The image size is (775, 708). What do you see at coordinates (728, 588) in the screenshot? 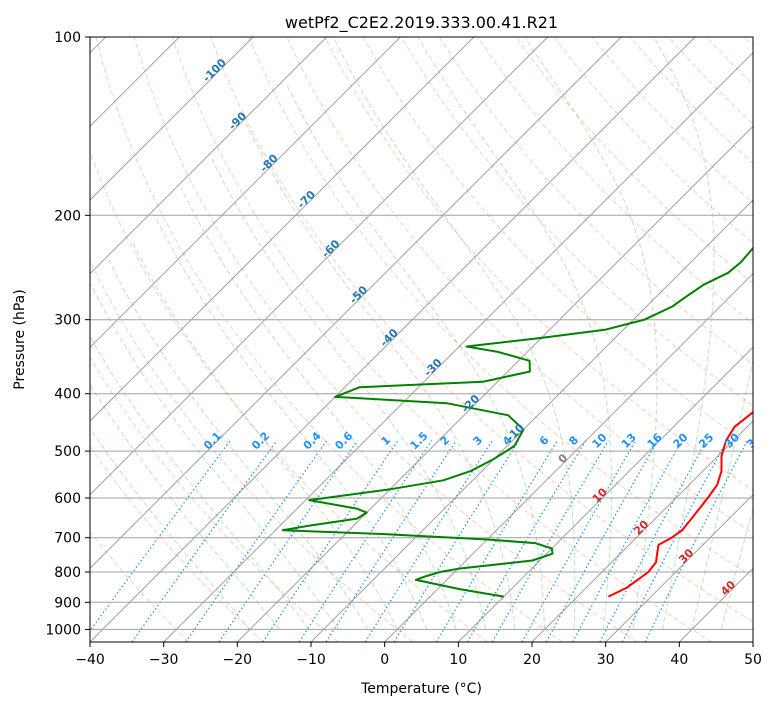
I see `isotherm-label: 40` at bounding box center [728, 588].